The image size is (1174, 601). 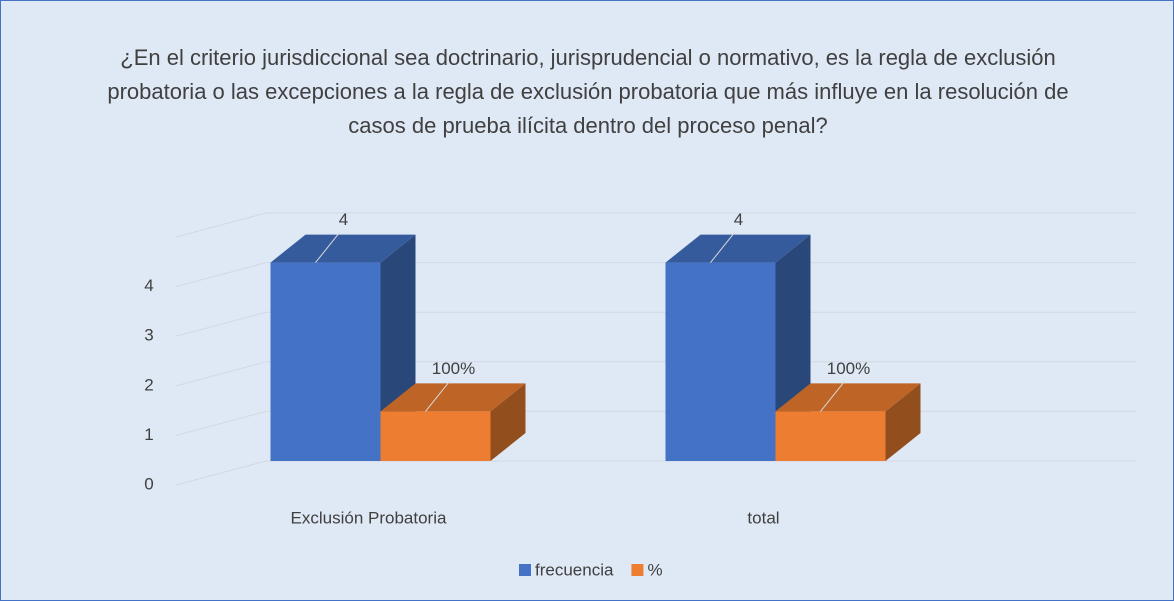 I want to click on y-tick-label: 2, so click(x=148, y=384).